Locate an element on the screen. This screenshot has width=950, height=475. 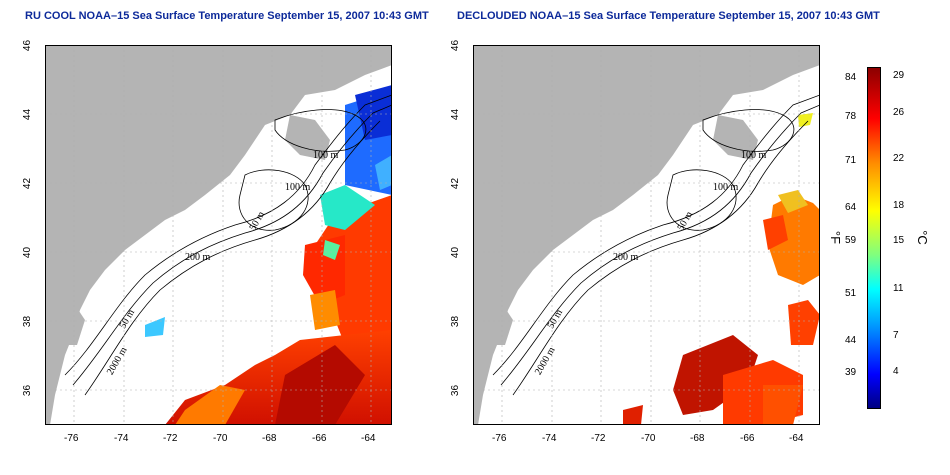
fahrenheit-tick: 39 is located at coordinates (851, 372).